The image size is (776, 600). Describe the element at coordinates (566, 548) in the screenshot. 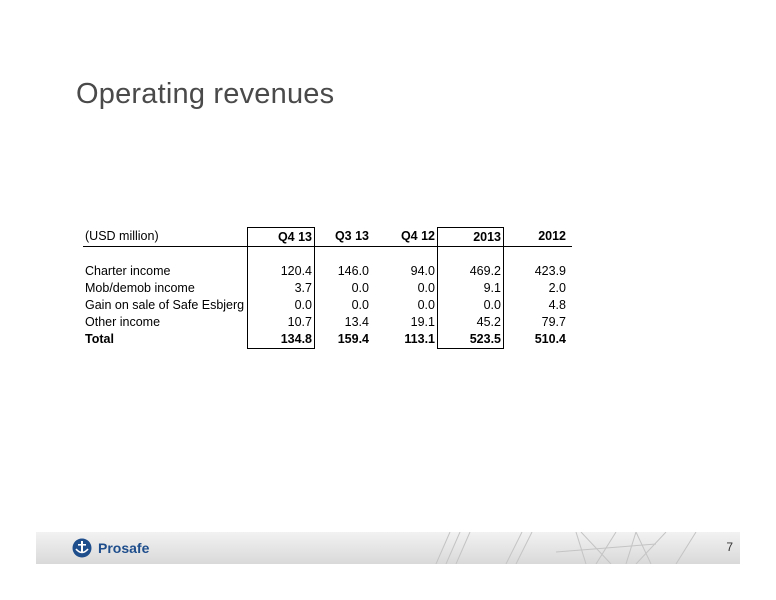

I see `decorative-lines` at that location.